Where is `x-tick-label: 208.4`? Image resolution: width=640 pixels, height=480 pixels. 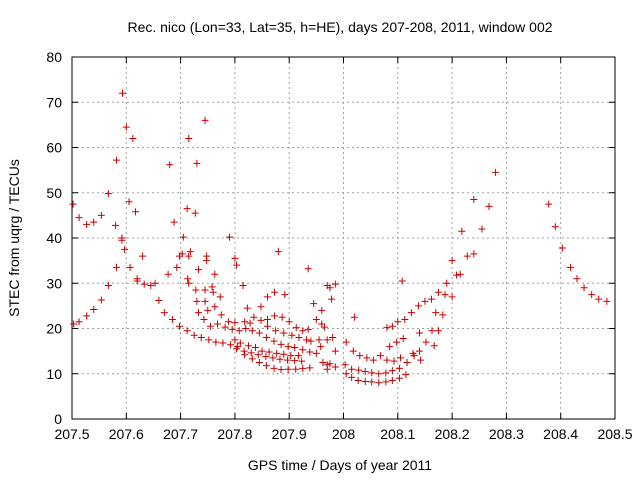 x-tick-label: 208.4 is located at coordinates (560, 434).